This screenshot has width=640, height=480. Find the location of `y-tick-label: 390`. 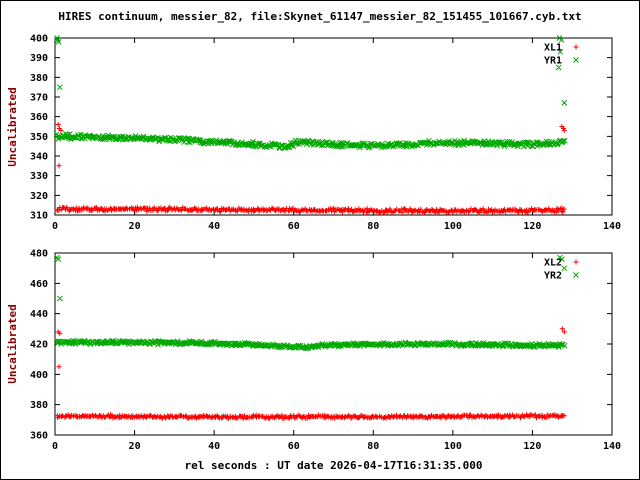

y-tick-label: 390 is located at coordinates (39, 58).